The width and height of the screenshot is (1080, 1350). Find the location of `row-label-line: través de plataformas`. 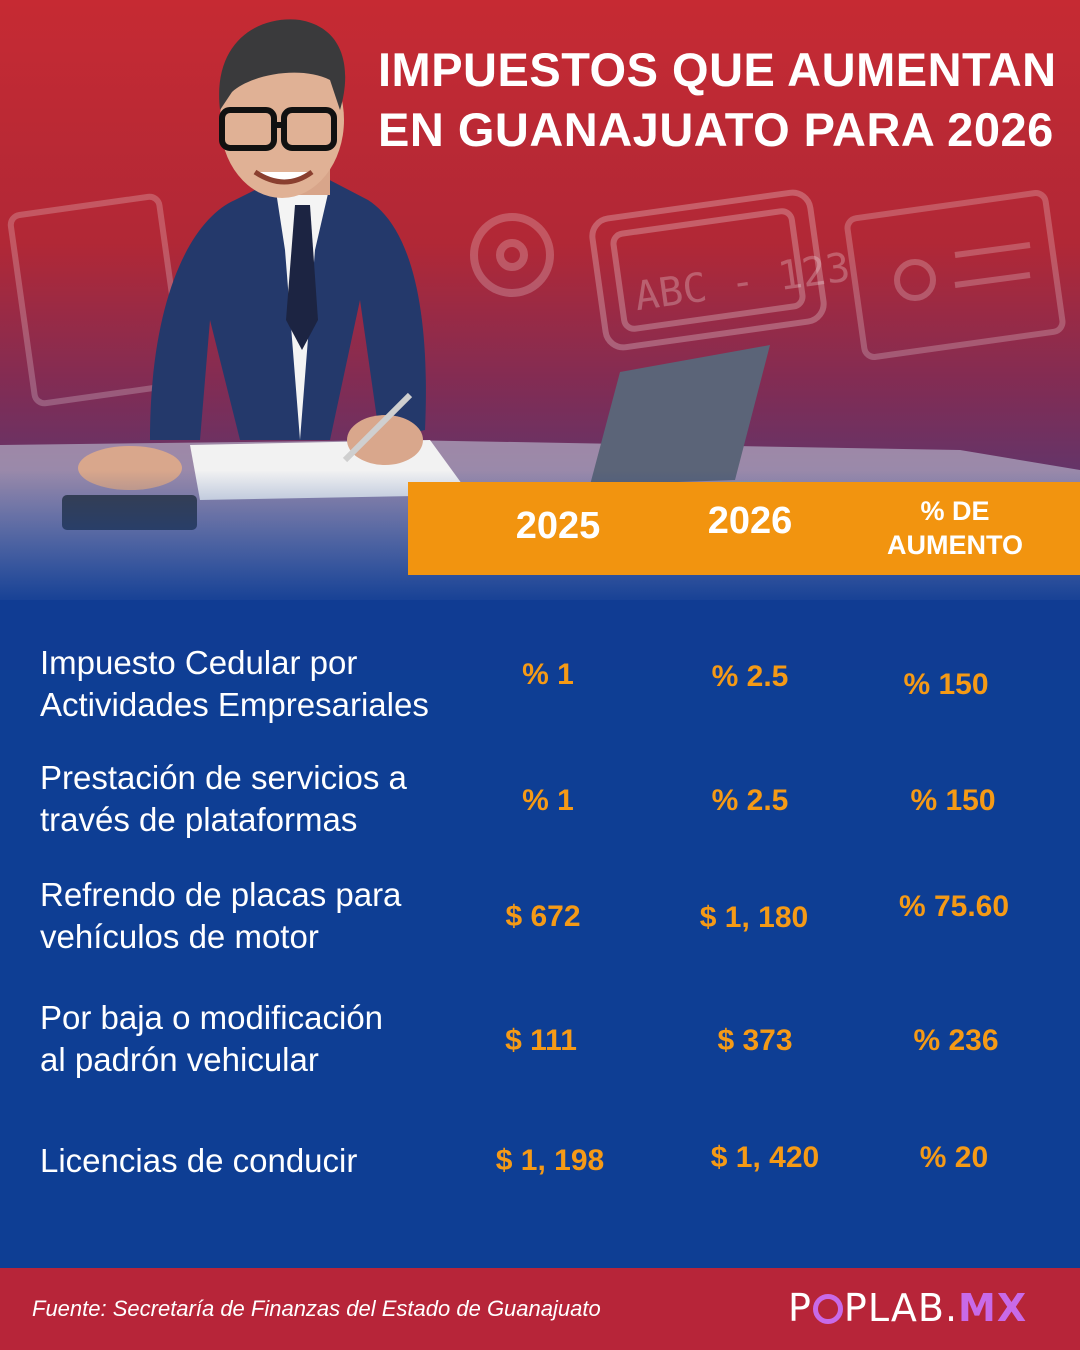

row-label-line: través de plataformas is located at coordinates (199, 819).